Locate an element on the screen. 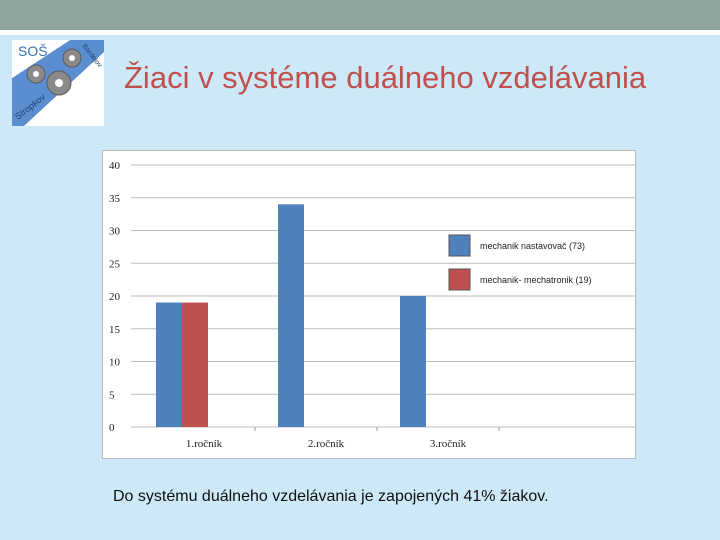 The image size is (720, 540). x-tick-label: 3.ročník is located at coordinates (448, 444).